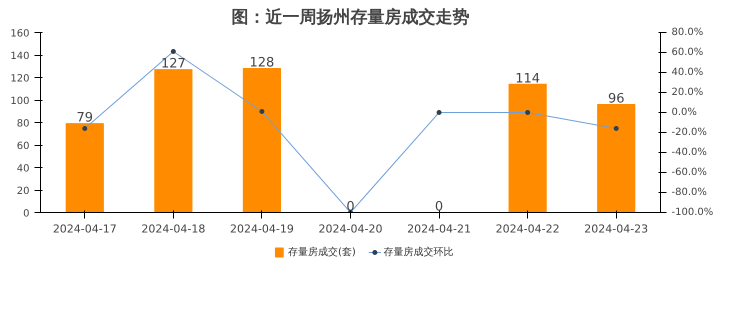 This screenshot has height=312, width=740. Describe the element at coordinates (688, 52) in the screenshot. I see `y2-tick-label: 60.0%` at that location.